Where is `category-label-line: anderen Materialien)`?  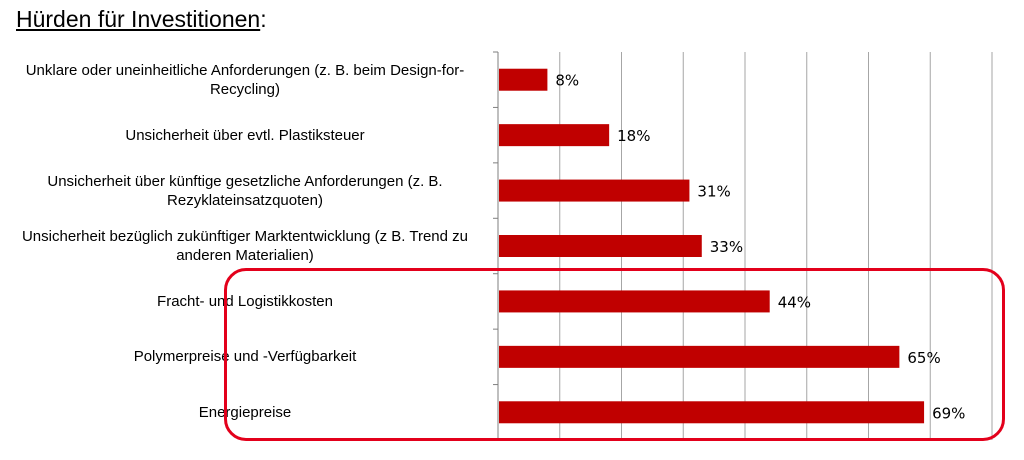 category-label-line: anderen Materialien) is located at coordinates (245, 255).